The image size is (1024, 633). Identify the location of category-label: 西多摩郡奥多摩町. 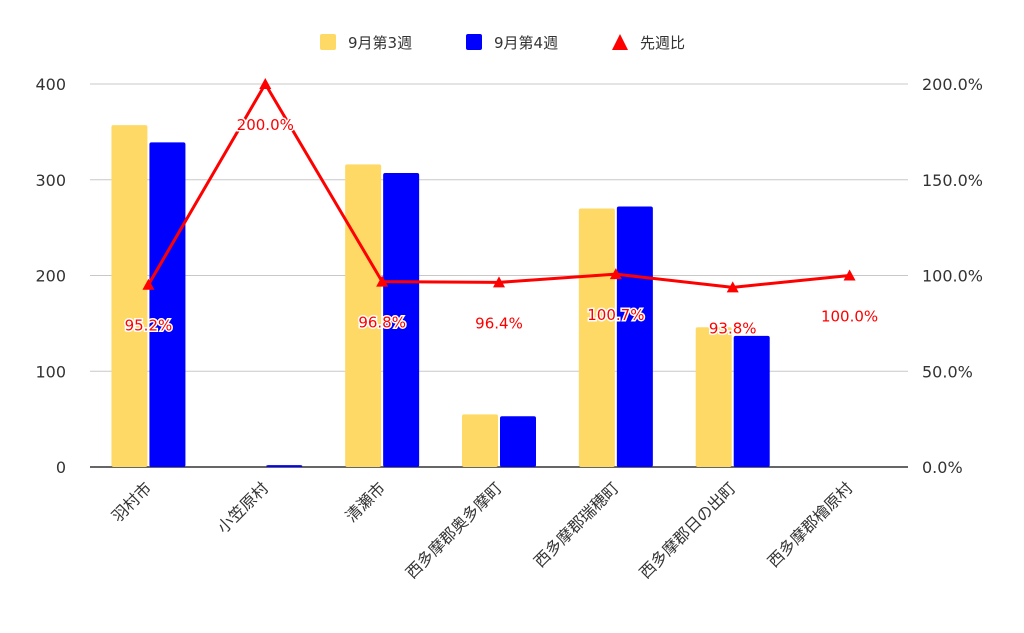
(454, 530).